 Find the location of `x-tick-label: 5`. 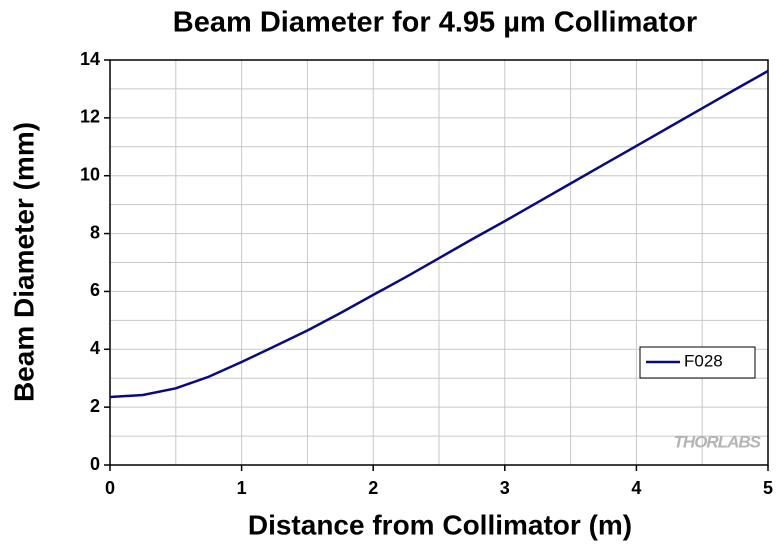

x-tick-label: 5 is located at coordinates (768, 488).